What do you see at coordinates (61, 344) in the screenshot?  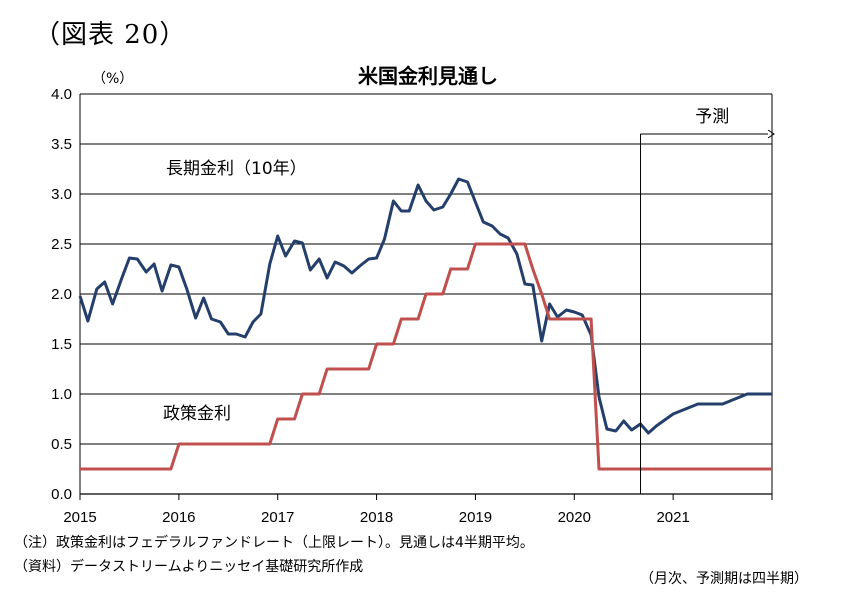 I see `y-tick-label: 1.5` at bounding box center [61, 344].